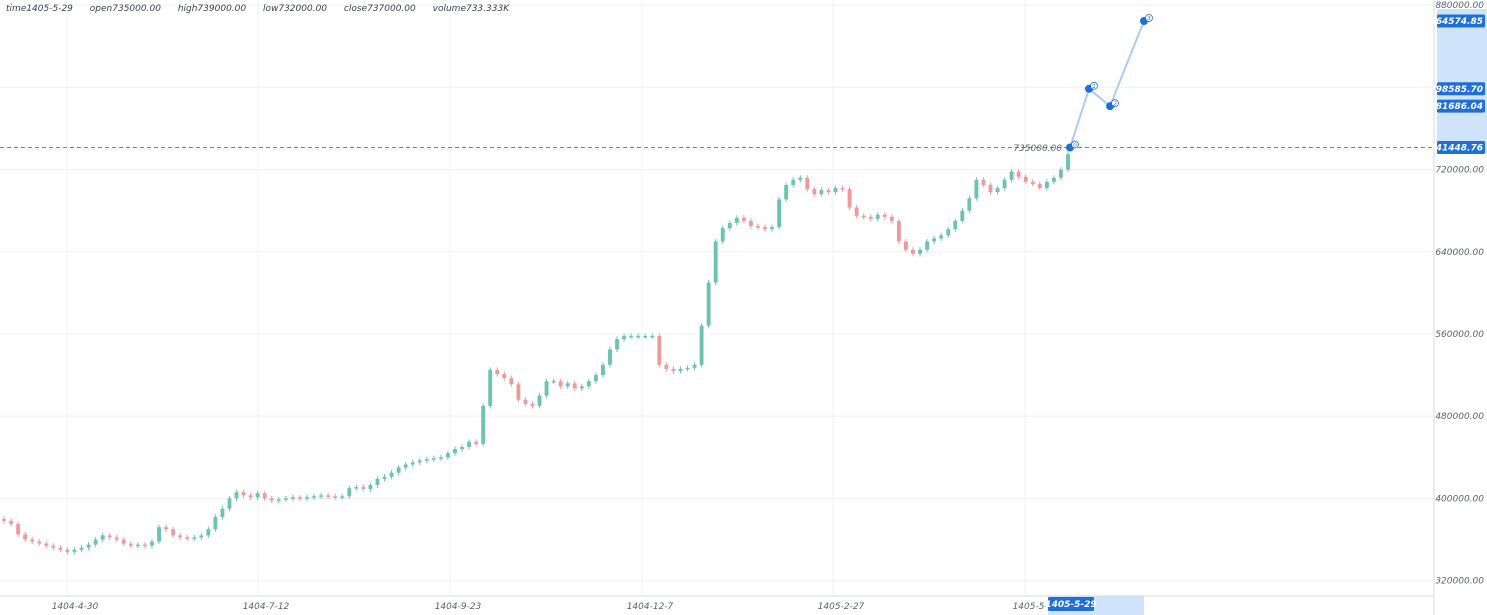  What do you see at coordinates (1070, 605) in the screenshot?
I see `current-time-label: 1405-5-29` at bounding box center [1070, 605].